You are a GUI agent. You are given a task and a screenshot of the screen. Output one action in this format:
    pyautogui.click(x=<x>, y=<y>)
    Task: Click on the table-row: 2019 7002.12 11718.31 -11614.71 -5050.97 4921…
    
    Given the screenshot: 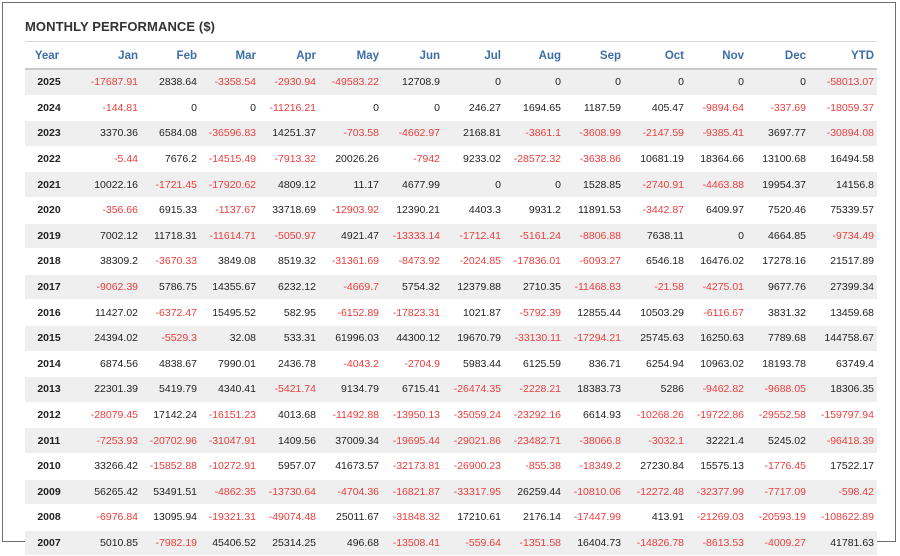 What is the action you would take?
    pyautogui.click(x=451, y=236)
    